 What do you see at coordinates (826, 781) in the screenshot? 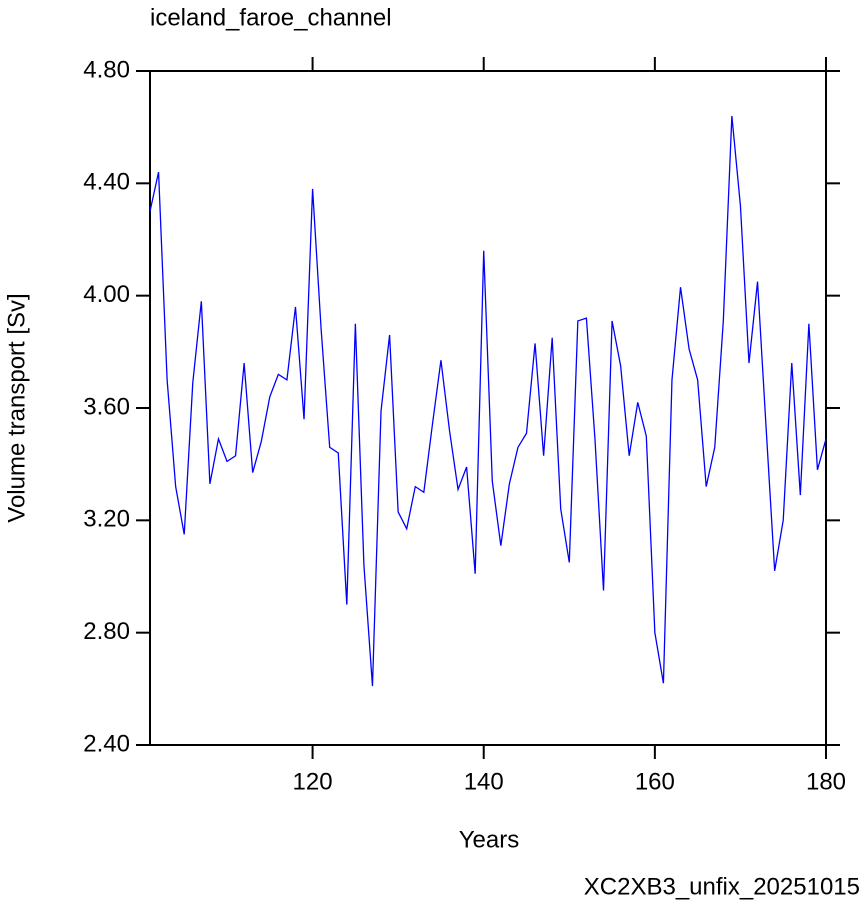
I see `x-tick-label: 180` at bounding box center [826, 781].